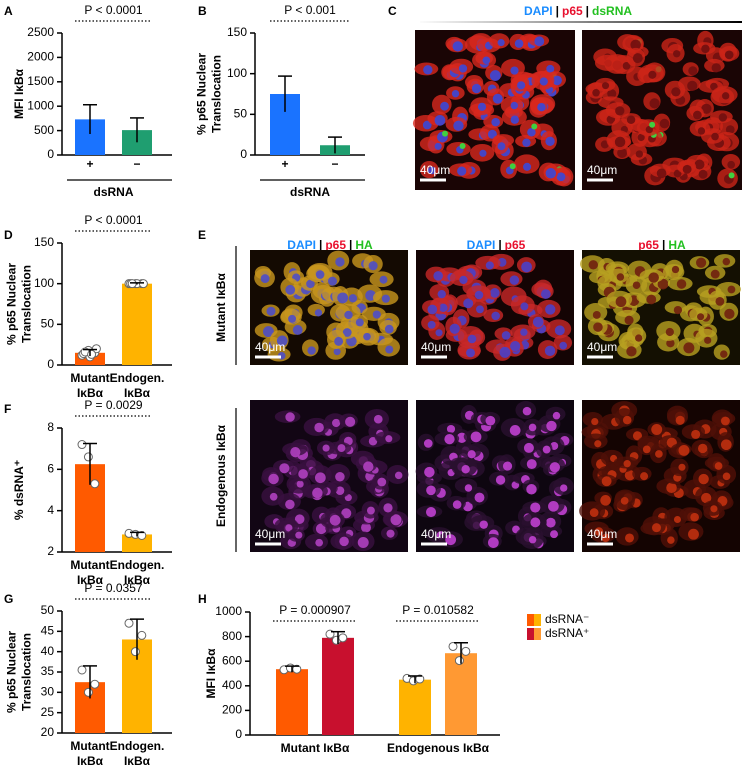 Image resolution: width=752 pixels, height=768 pixels. I want to click on y-tick-label: 0, so click(238, 734).